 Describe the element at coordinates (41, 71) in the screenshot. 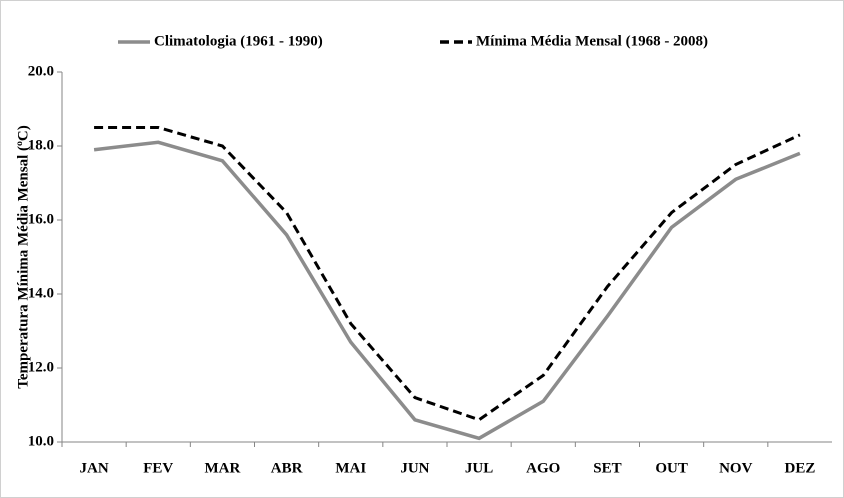

I see `y-tick-label: 20.0` at that location.